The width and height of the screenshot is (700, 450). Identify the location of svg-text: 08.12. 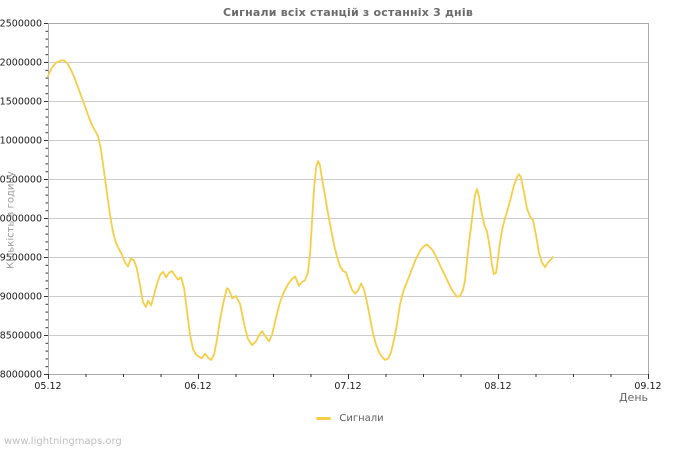
(497, 386).